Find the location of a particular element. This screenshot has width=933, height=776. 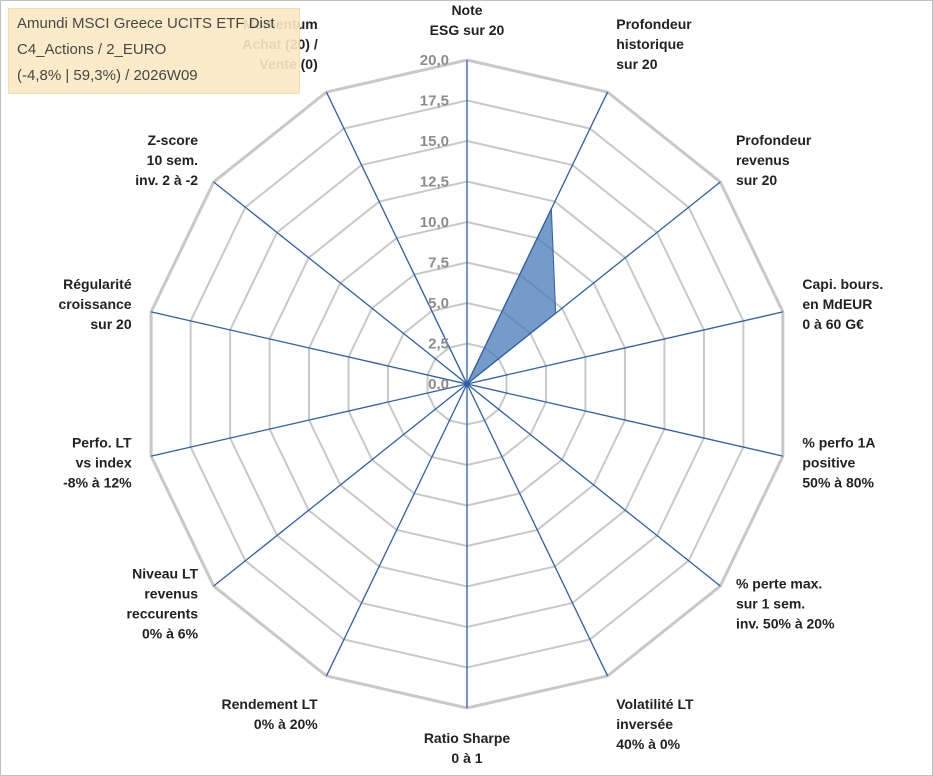

category-label: -8% à 12% is located at coordinates (97, 482).